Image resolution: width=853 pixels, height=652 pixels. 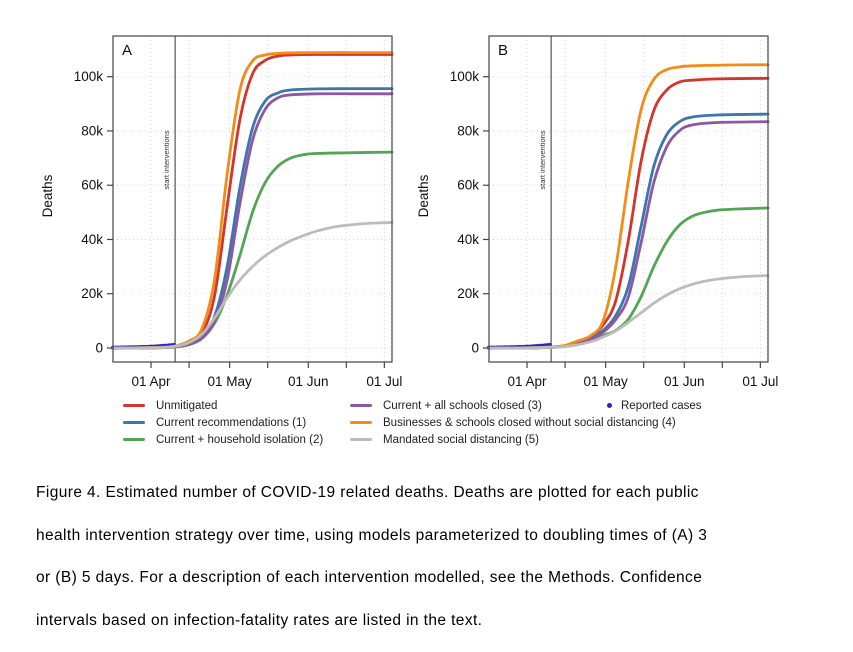 I want to click on legend-dot-swatch, so click(x=609, y=405).